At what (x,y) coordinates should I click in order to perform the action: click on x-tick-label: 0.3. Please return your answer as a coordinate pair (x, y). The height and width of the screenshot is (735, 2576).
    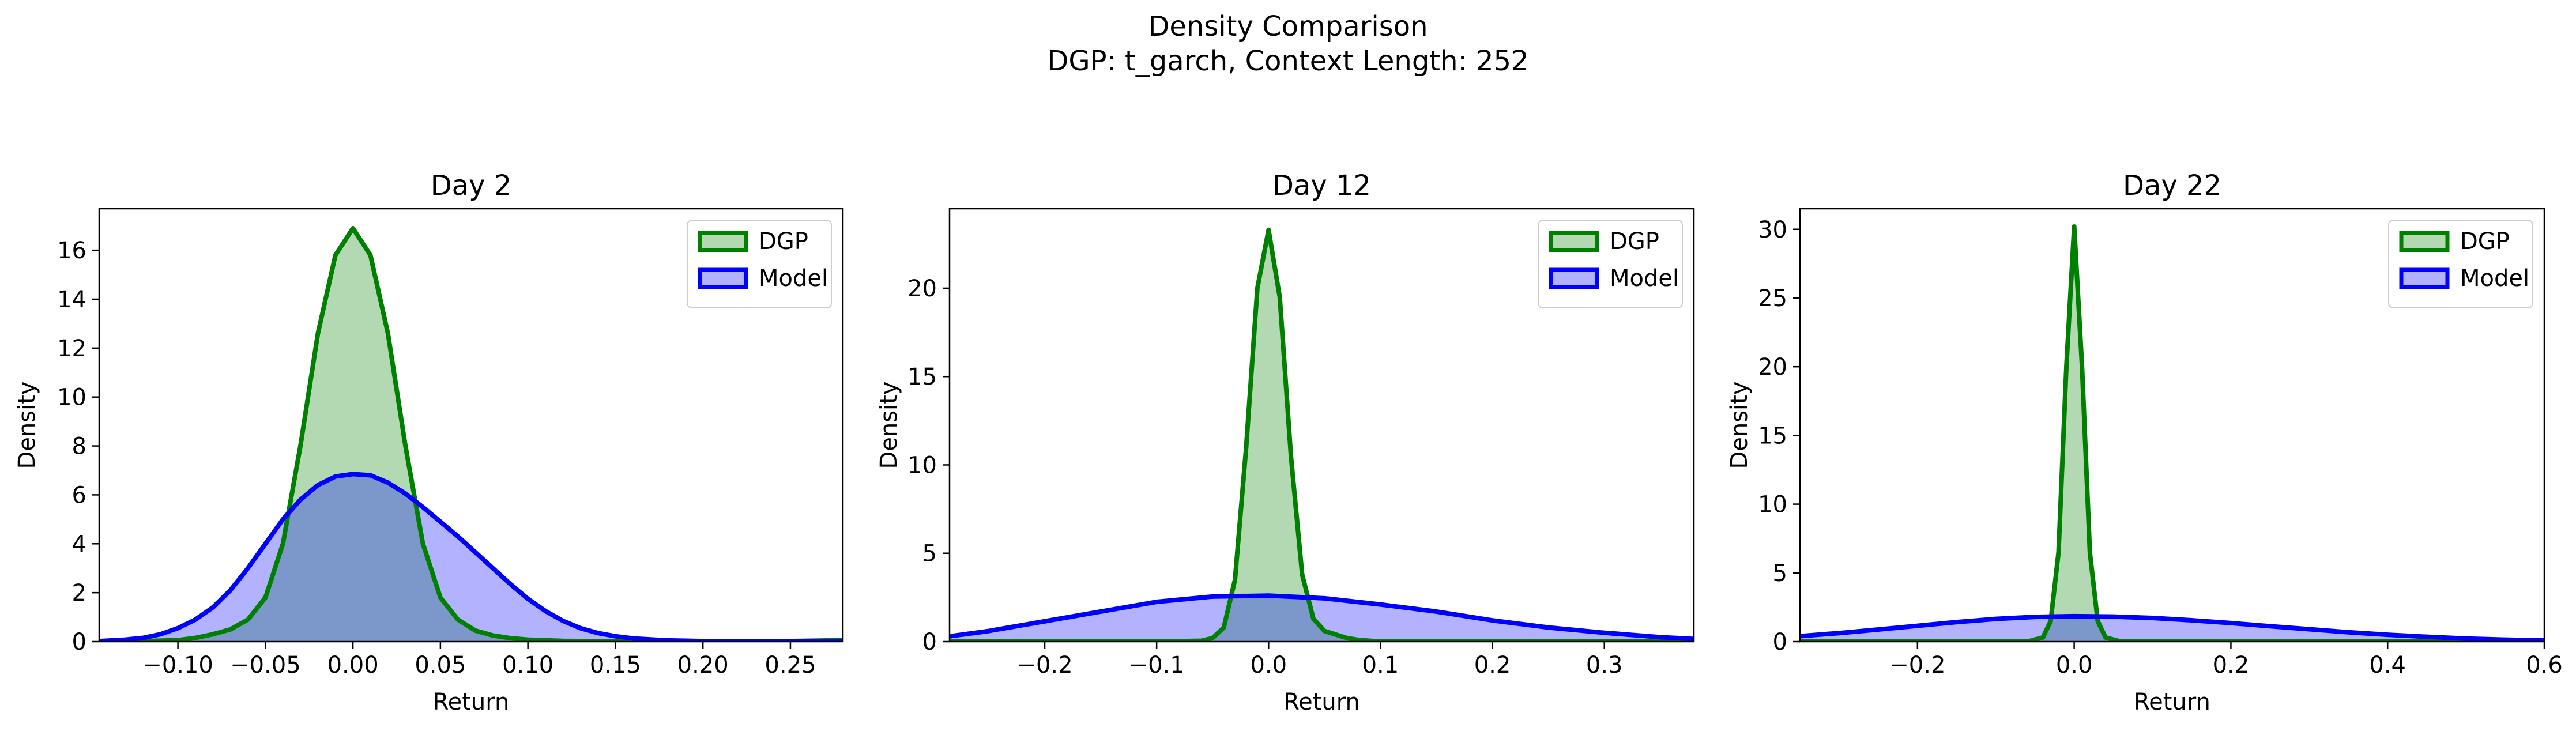
    Looking at the image, I should click on (1604, 665).